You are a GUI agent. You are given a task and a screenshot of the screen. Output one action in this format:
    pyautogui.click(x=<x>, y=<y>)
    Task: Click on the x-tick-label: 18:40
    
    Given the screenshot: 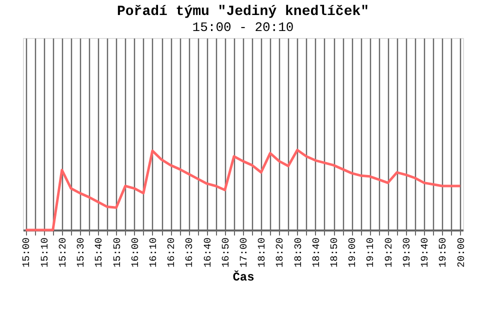 What is the action you would take?
    pyautogui.click(x=317, y=253)
    